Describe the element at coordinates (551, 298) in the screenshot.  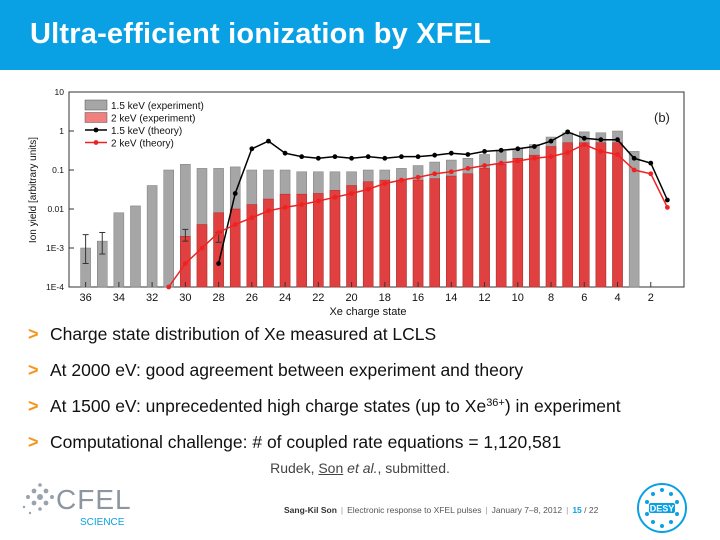
I see `x-tick-label: 8` at that location.